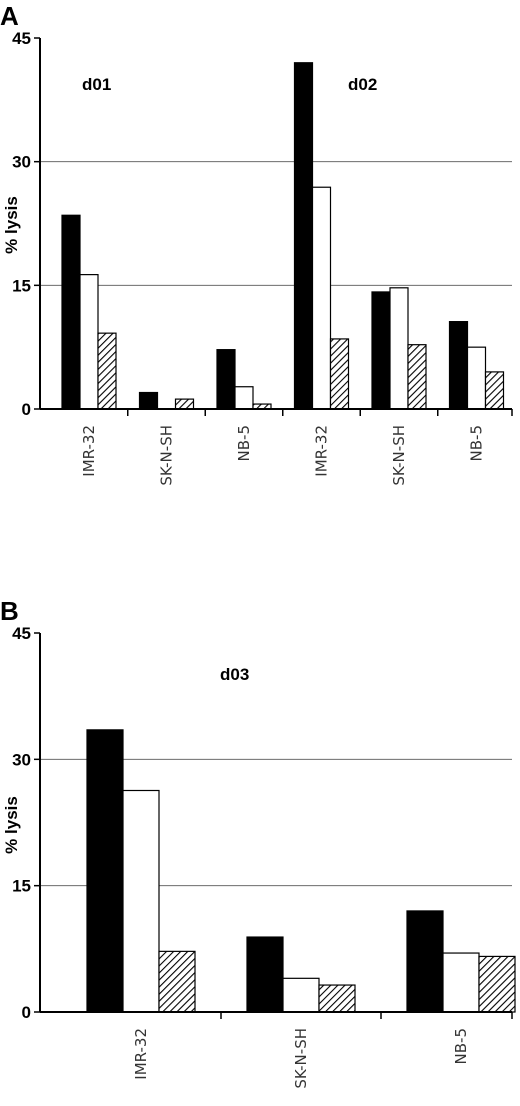  Describe the element at coordinates (461, 1046) in the screenshot. I see `panel-b-category-label-2: NB-5` at that location.